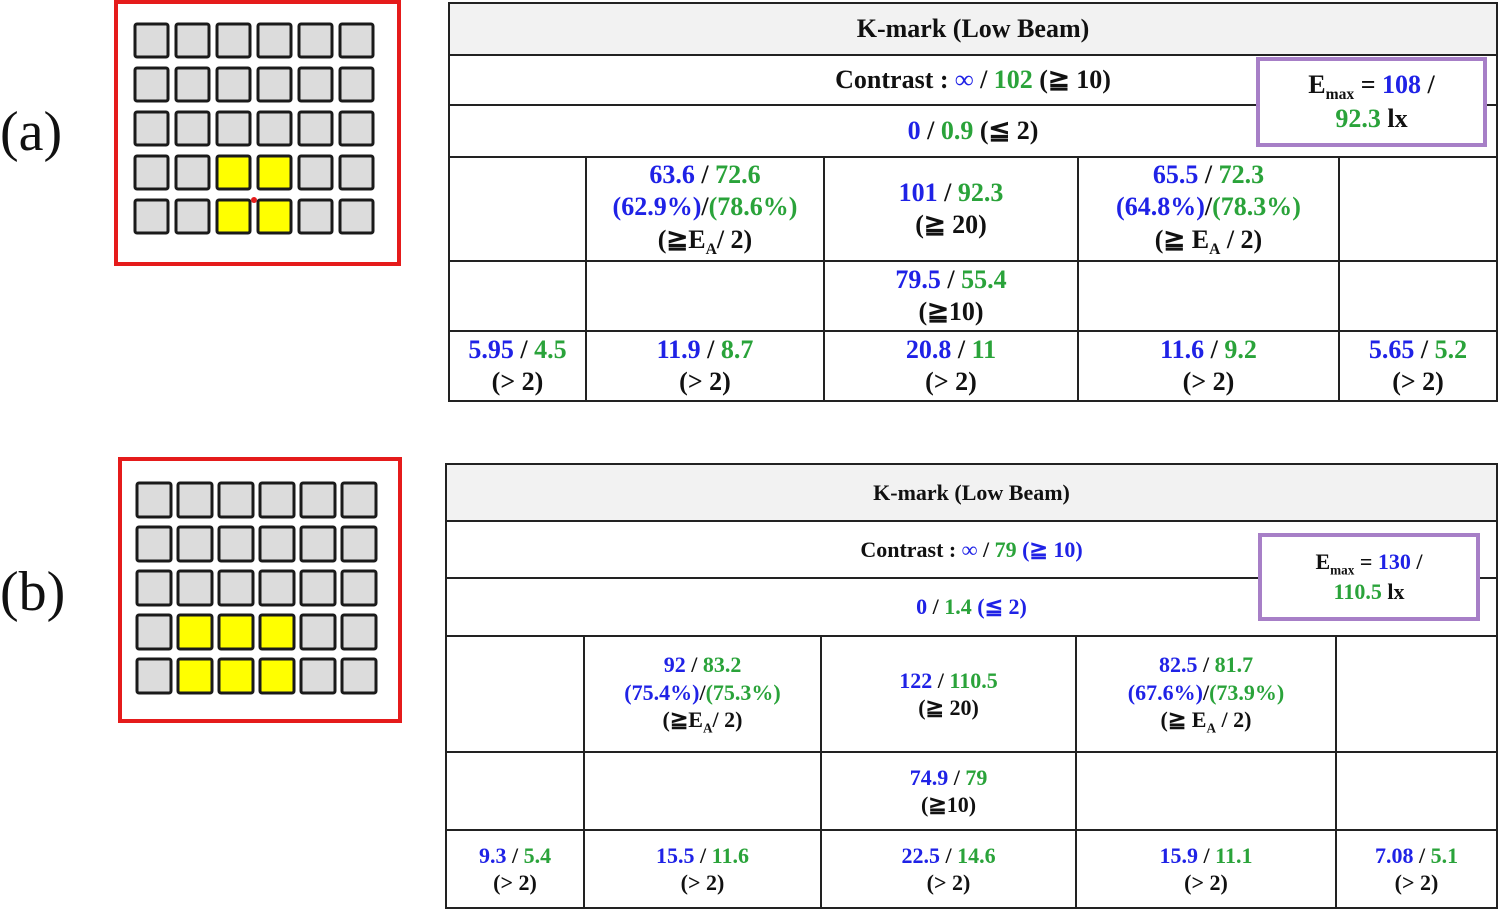 The image size is (1499, 912). What do you see at coordinates (702, 694) in the screenshot?
I see `cell-left-upper: 92 / 83.2 (75.4%)/(75.3%) (≧EA/ 2)` at bounding box center [702, 694].